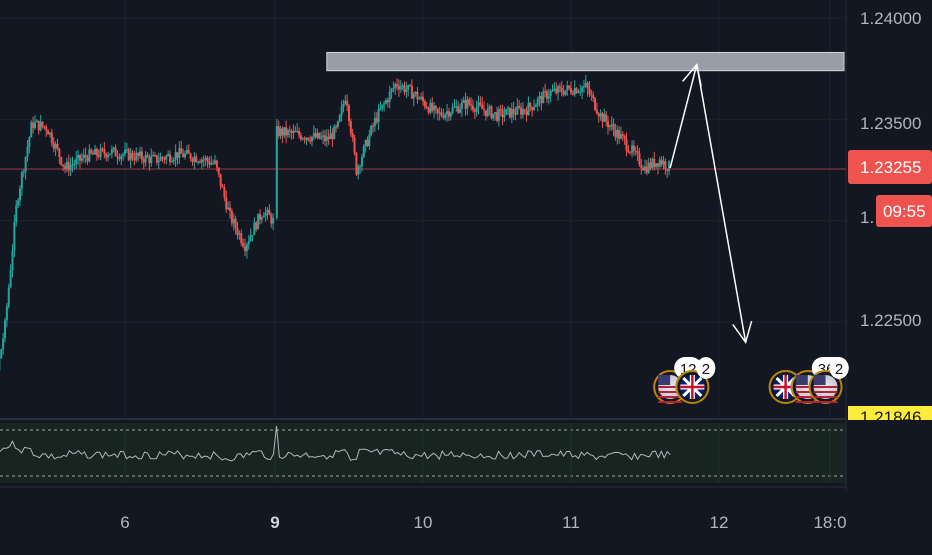  I want to click on time-label-3: 11, so click(571, 522).